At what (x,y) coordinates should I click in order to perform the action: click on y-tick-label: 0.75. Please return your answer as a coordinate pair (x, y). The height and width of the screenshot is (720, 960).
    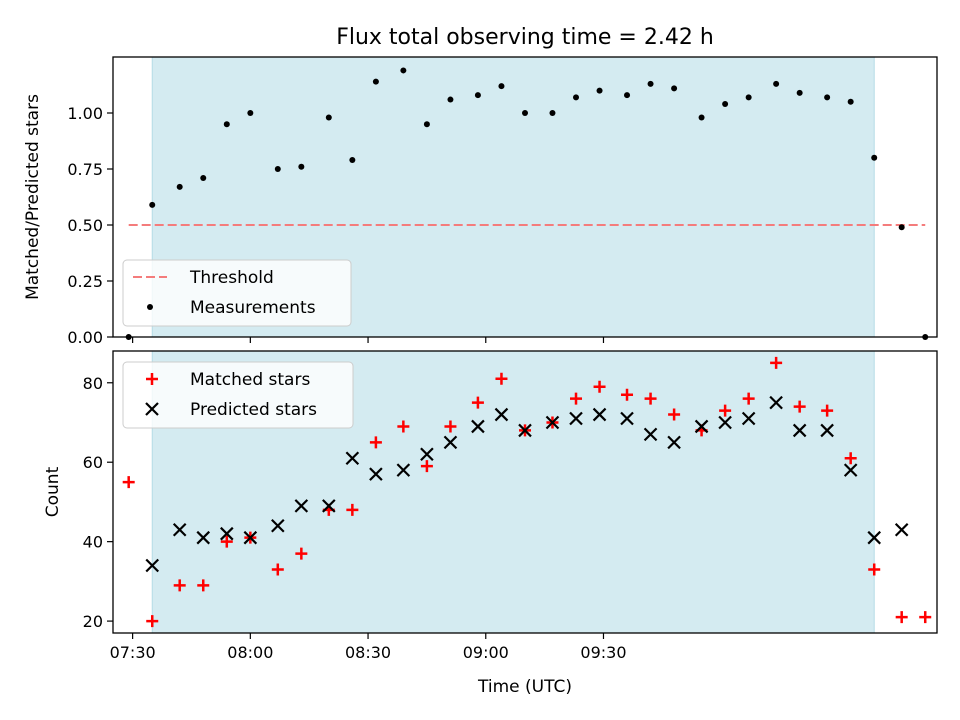
    Looking at the image, I should click on (85, 169).